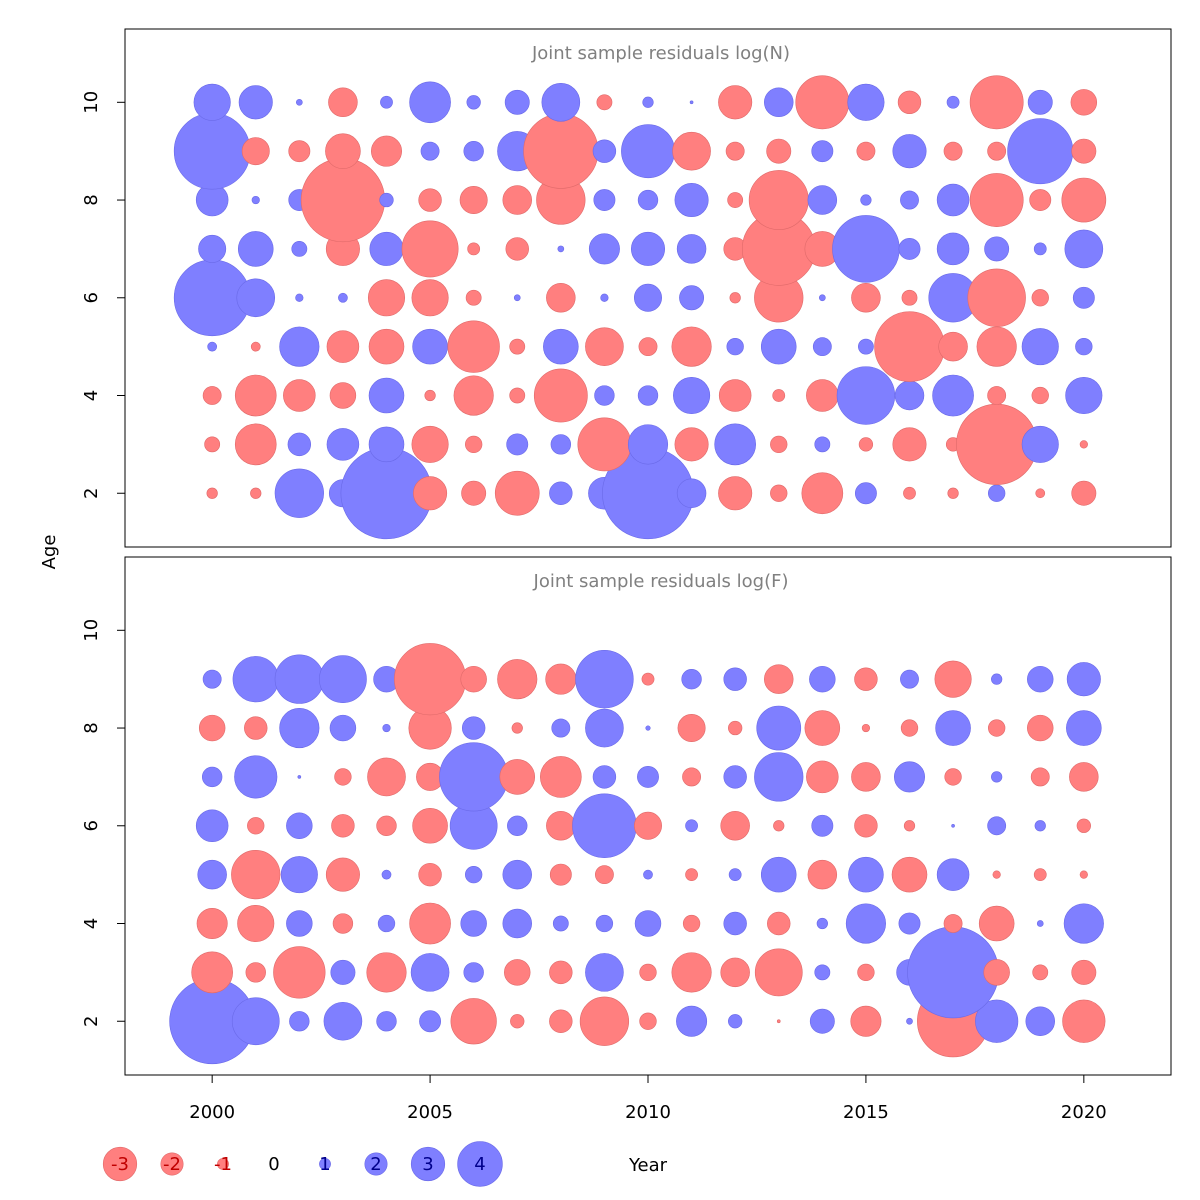 Image resolution: width=1200 pixels, height=1200 pixels. I want to click on bubble-top-age2-2016, so click(909, 493).